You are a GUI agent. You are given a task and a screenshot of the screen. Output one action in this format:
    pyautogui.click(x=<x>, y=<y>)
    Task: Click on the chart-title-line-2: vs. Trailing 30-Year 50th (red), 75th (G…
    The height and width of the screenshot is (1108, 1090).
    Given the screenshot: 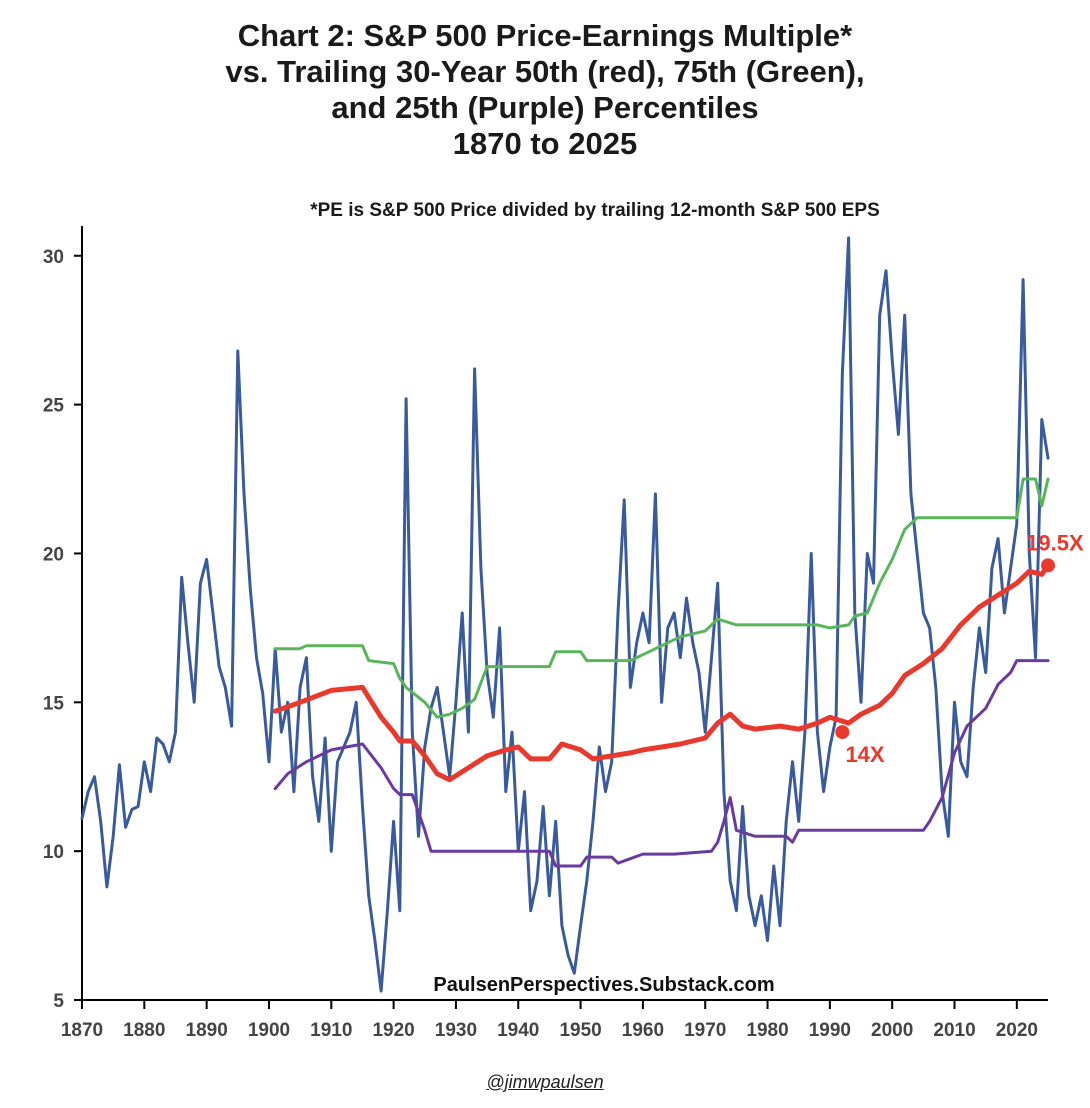 What is the action you would take?
    pyautogui.click(x=545, y=71)
    